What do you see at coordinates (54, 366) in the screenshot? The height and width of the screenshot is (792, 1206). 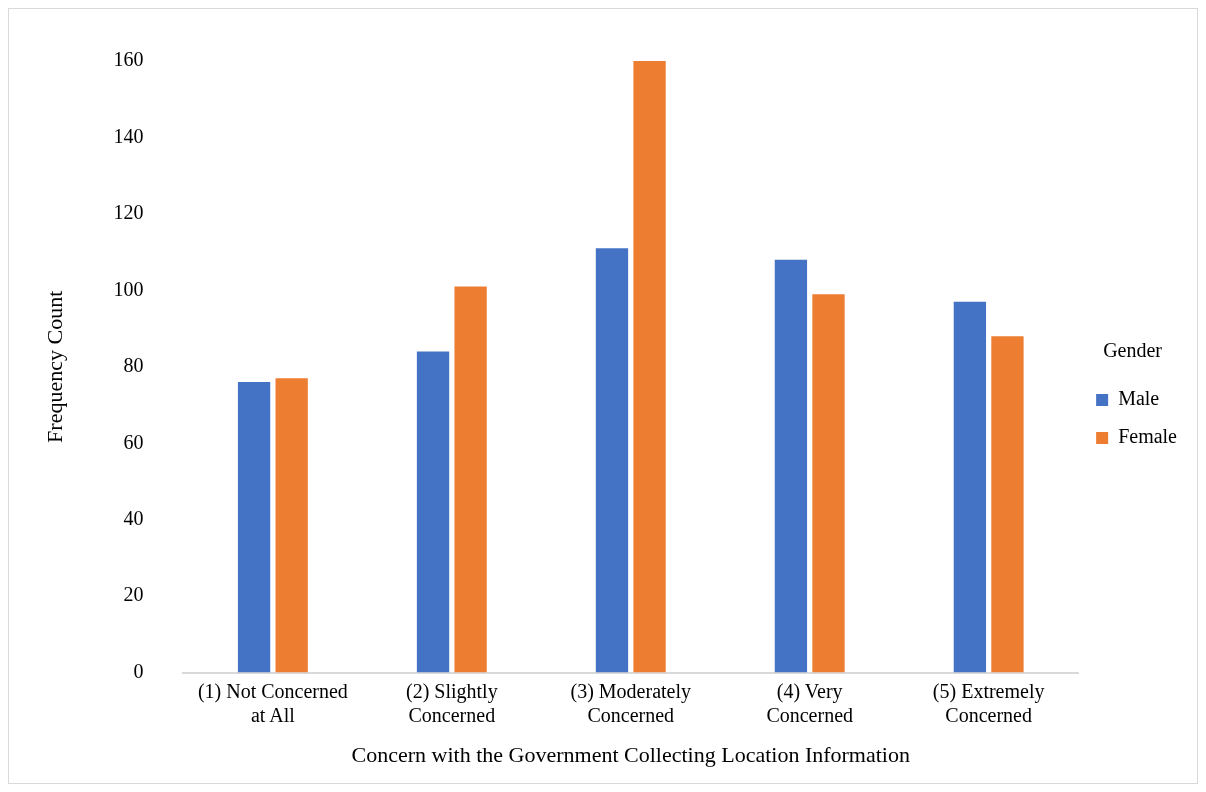 I see `y-axis-title: Frequency Count` at bounding box center [54, 366].